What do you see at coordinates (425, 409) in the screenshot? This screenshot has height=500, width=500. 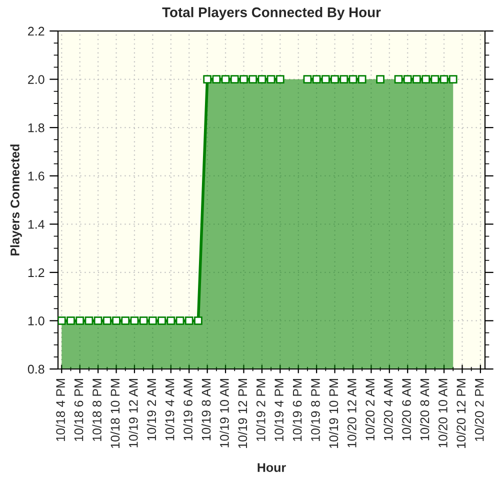 I see `x-tick-label: 10/20 8 AM` at bounding box center [425, 409].